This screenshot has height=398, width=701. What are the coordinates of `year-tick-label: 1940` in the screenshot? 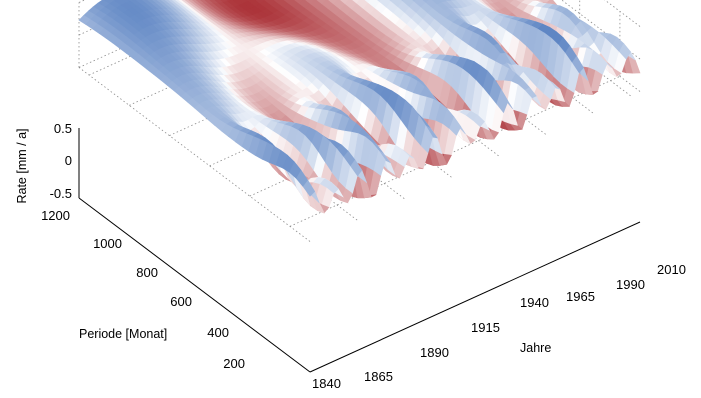 It's located at (534, 302).